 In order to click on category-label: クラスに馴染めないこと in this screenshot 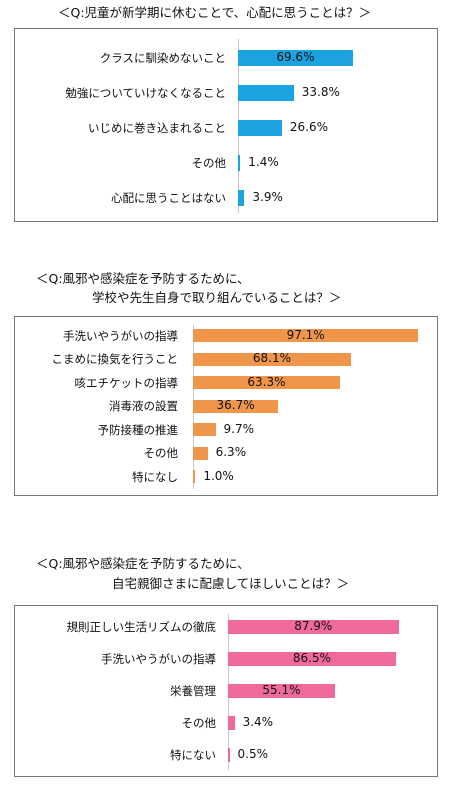, I will do `click(162, 58)`.